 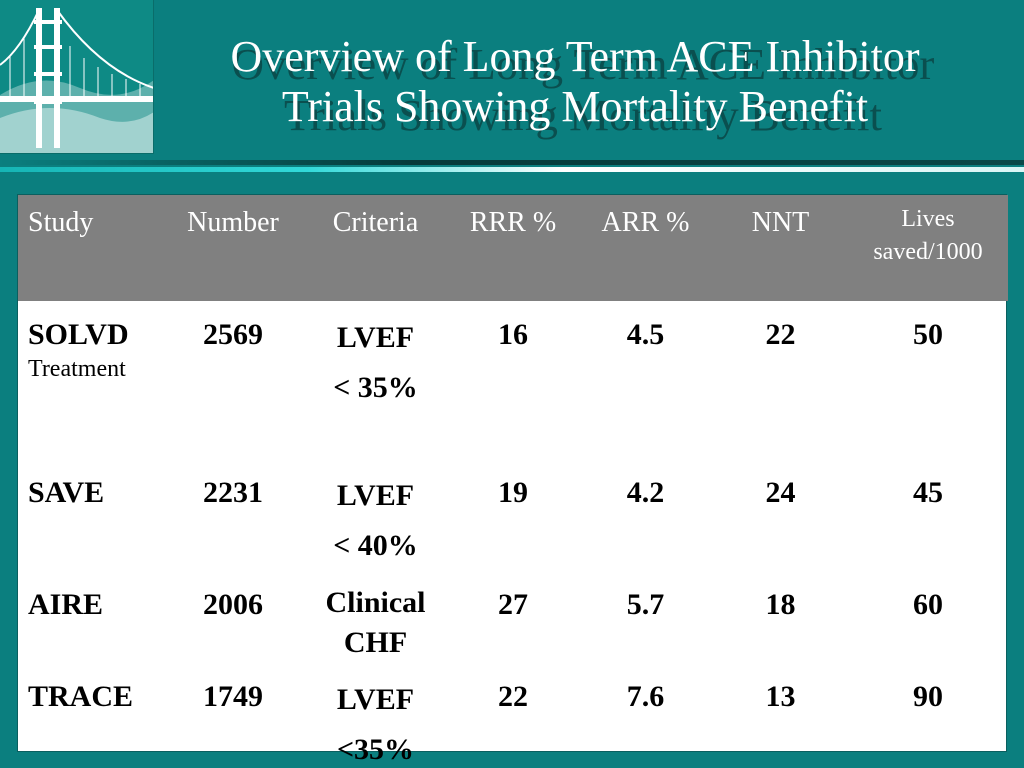 I want to click on cell-number: 2006, so click(x=233, y=604).